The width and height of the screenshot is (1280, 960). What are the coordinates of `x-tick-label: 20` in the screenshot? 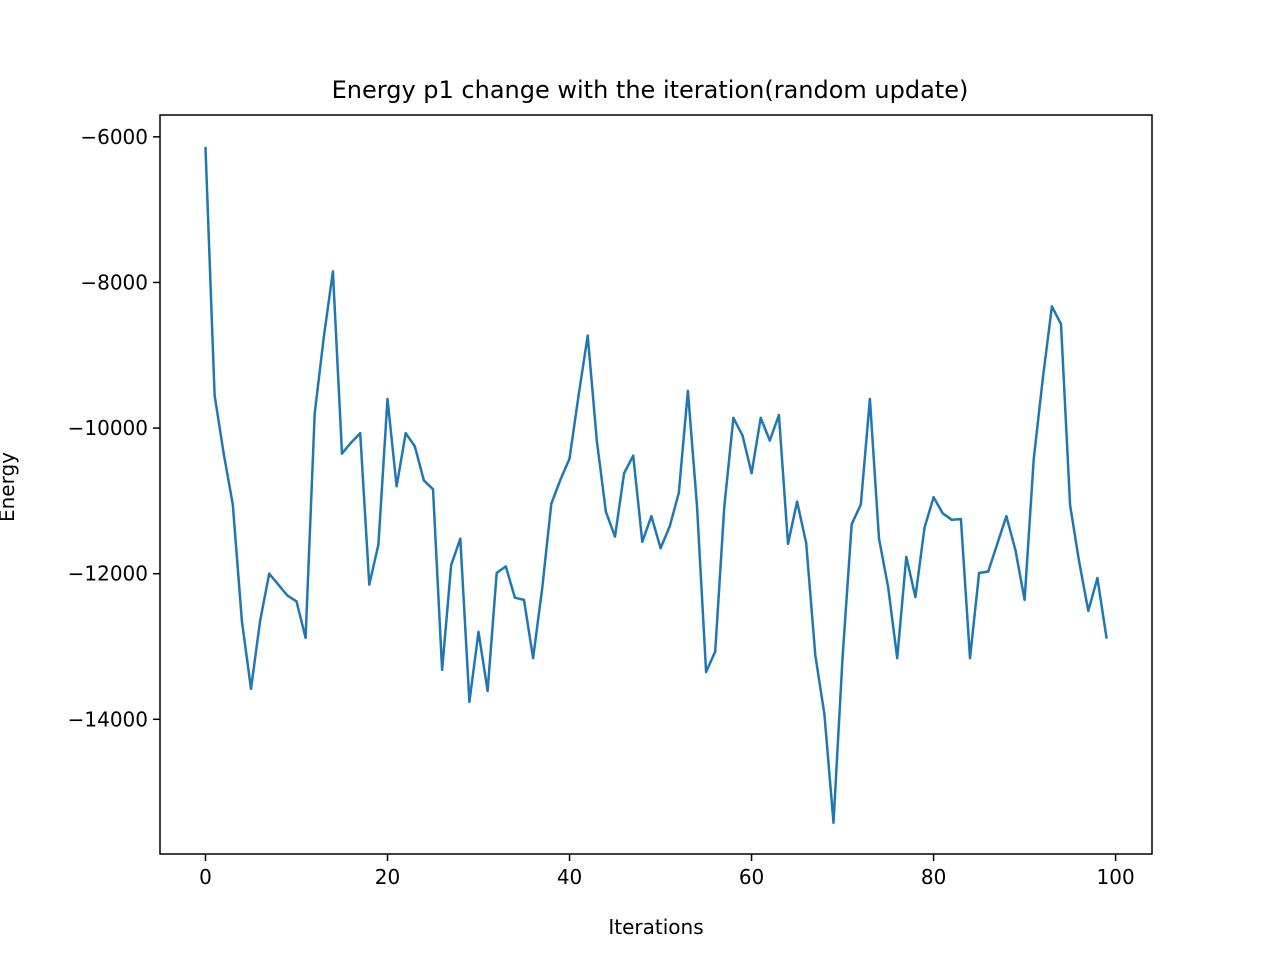 It's located at (387, 877).